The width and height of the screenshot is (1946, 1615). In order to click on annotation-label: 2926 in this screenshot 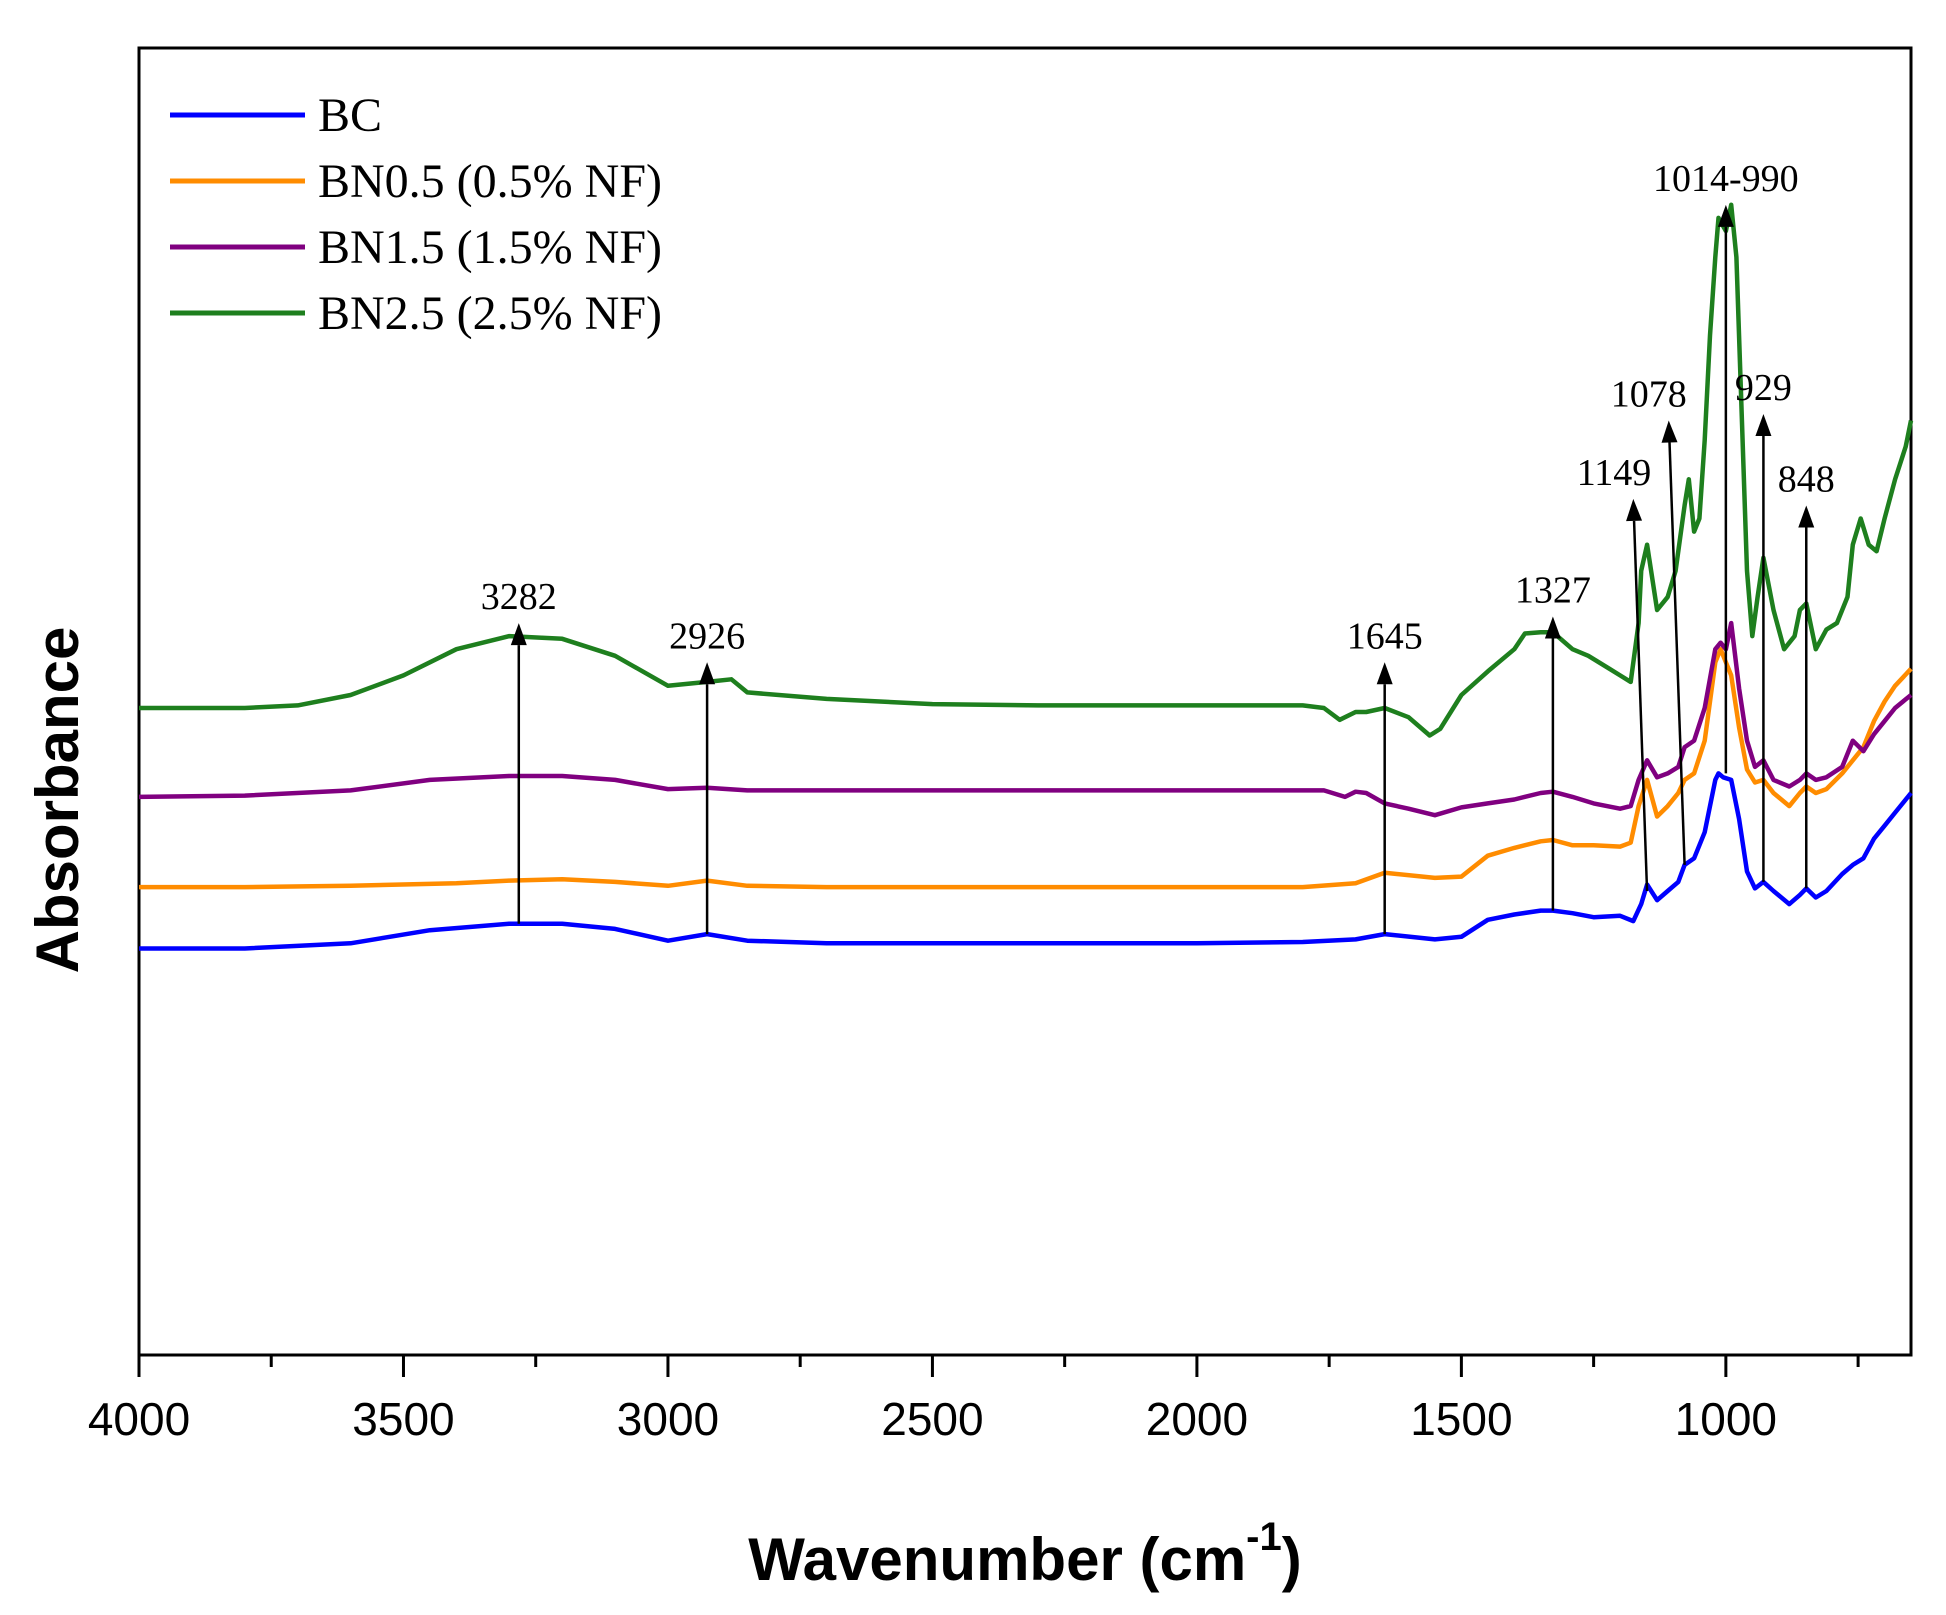, I will do `click(707, 636)`.